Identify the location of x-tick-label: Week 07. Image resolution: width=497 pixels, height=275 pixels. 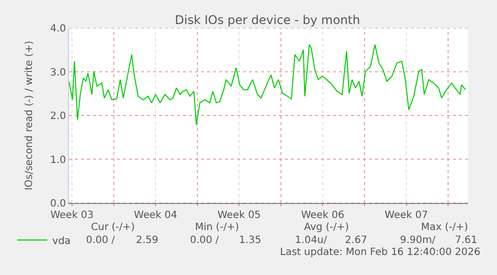
(406, 215).